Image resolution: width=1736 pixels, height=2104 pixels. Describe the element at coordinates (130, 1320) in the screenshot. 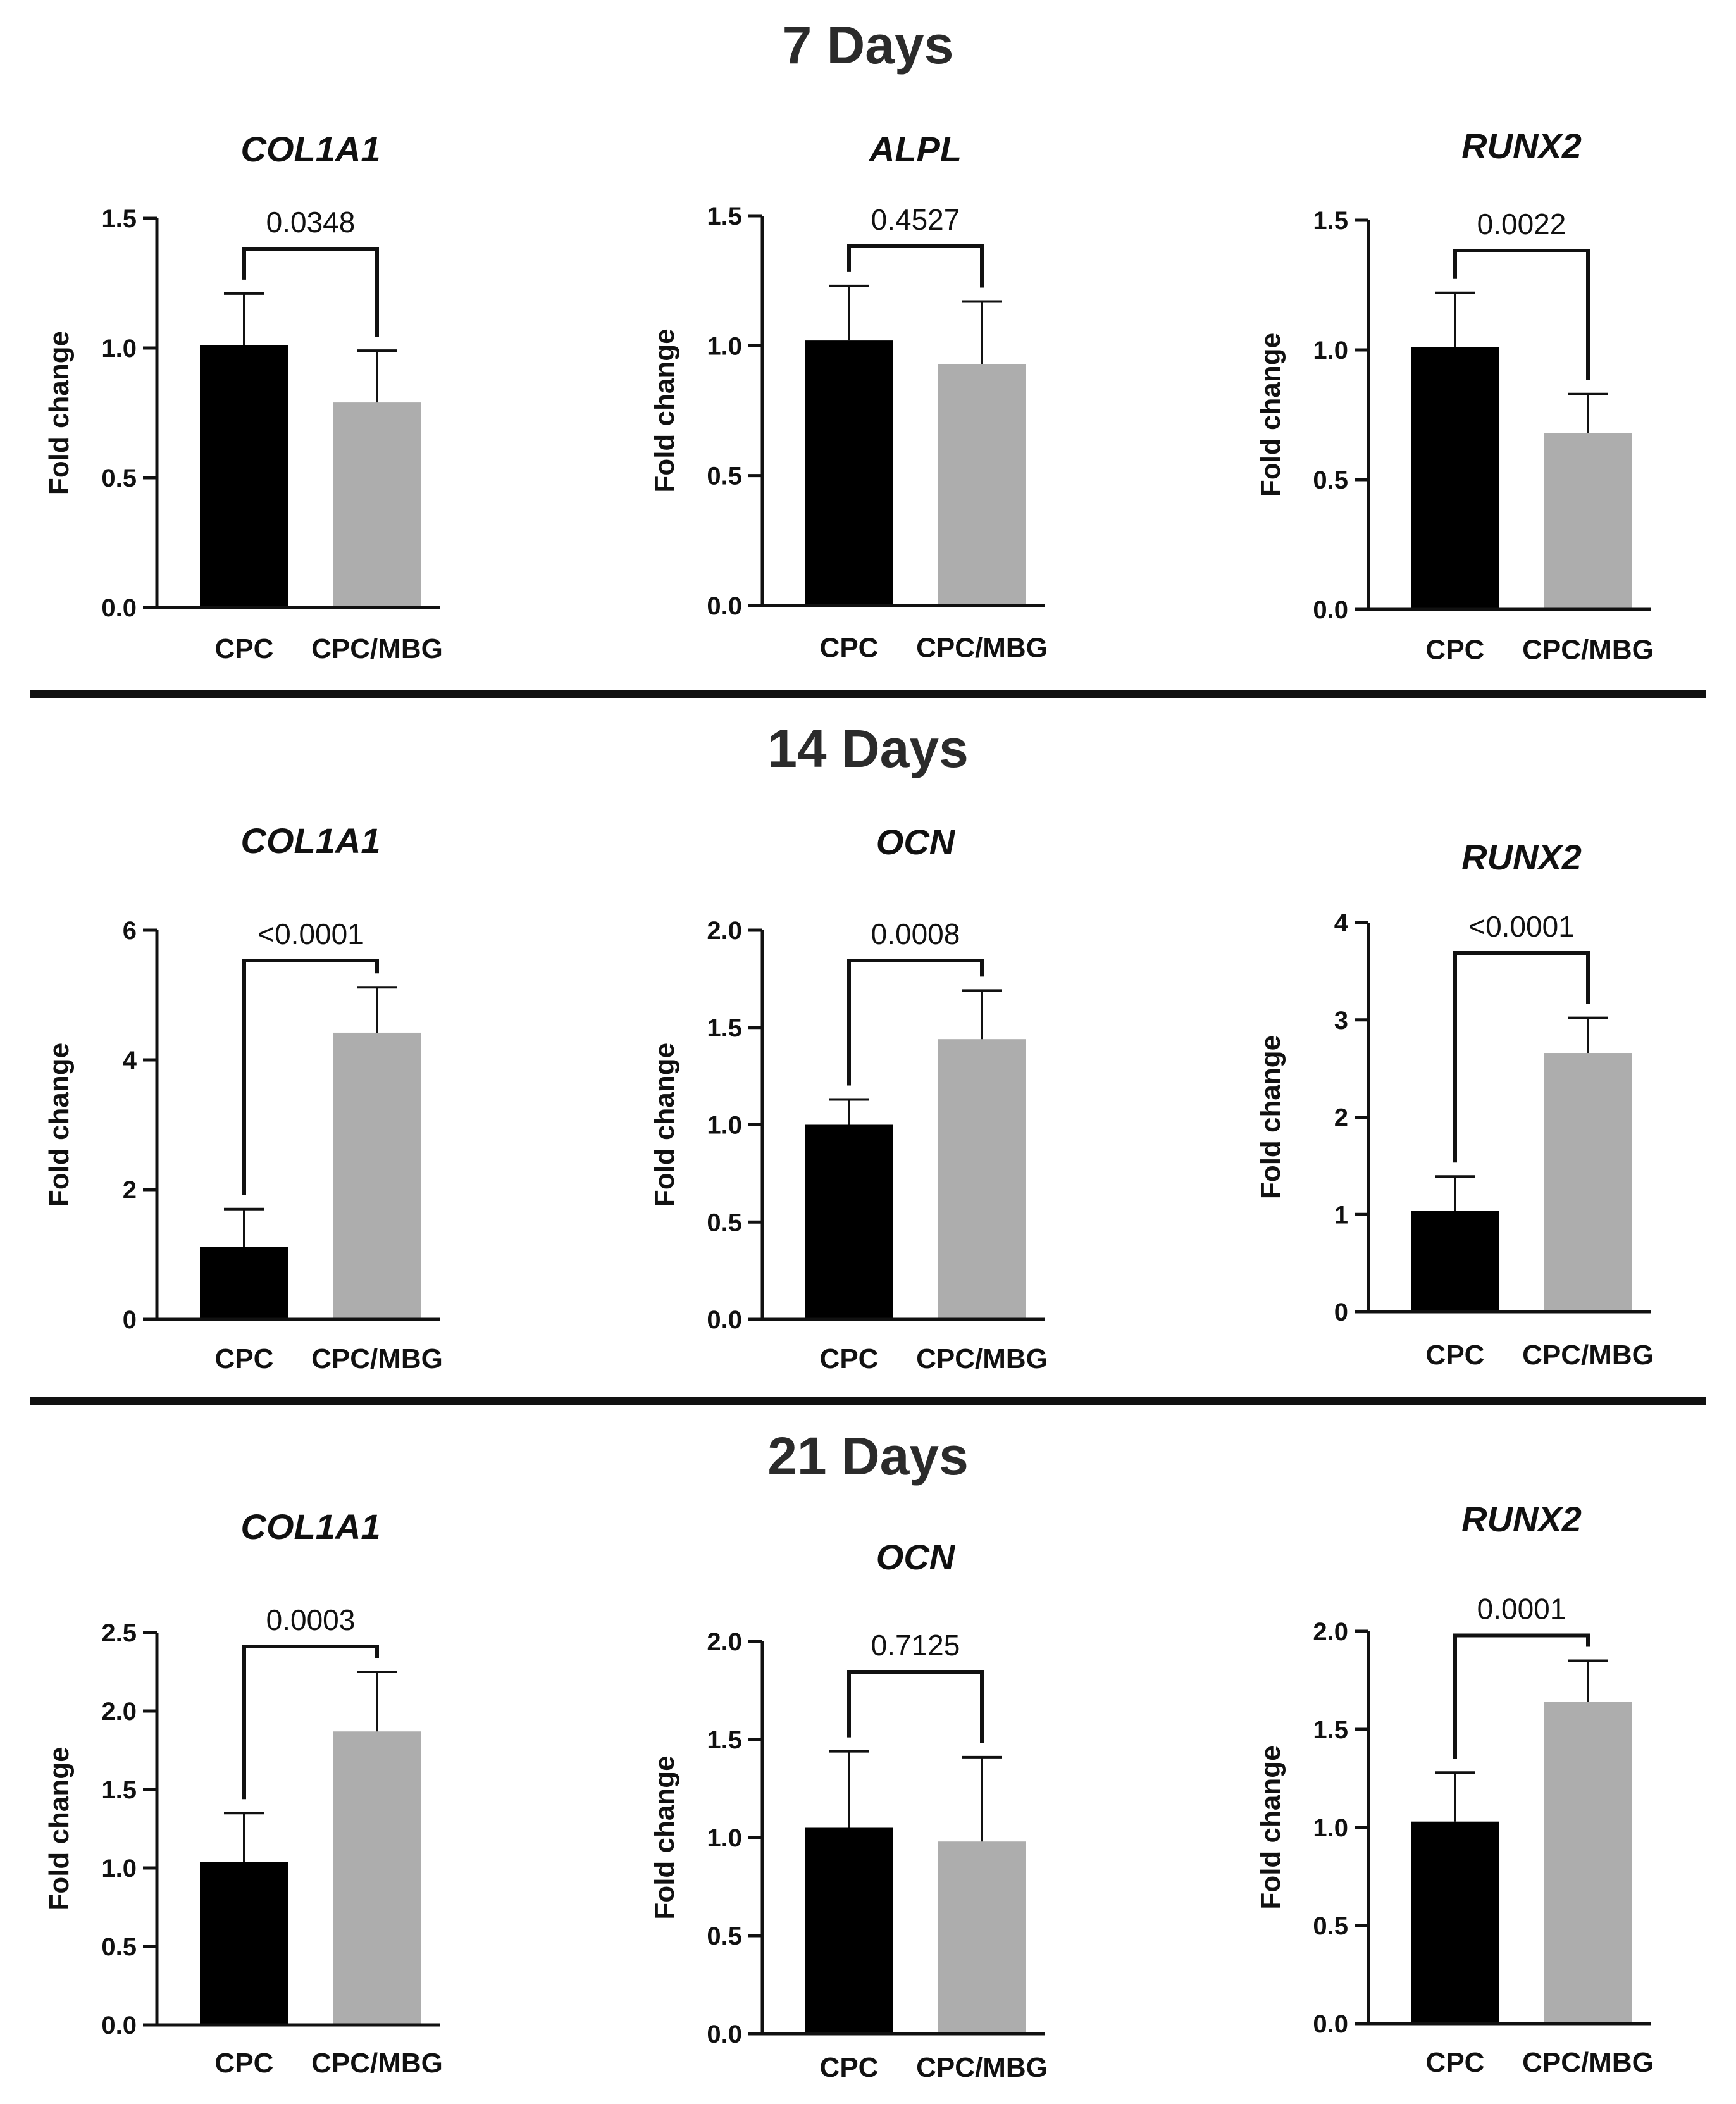

I see `y-tick-label: 0` at that location.